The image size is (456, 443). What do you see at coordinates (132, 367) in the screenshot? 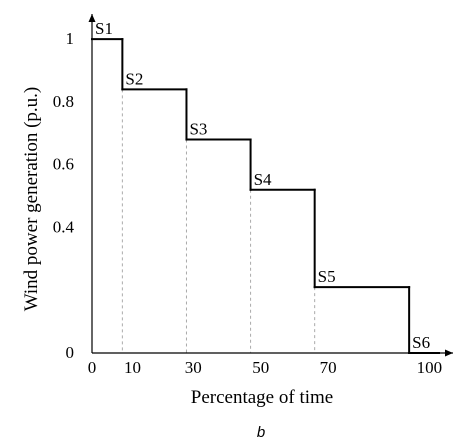
I see `x-tick-label: 10` at bounding box center [132, 367].